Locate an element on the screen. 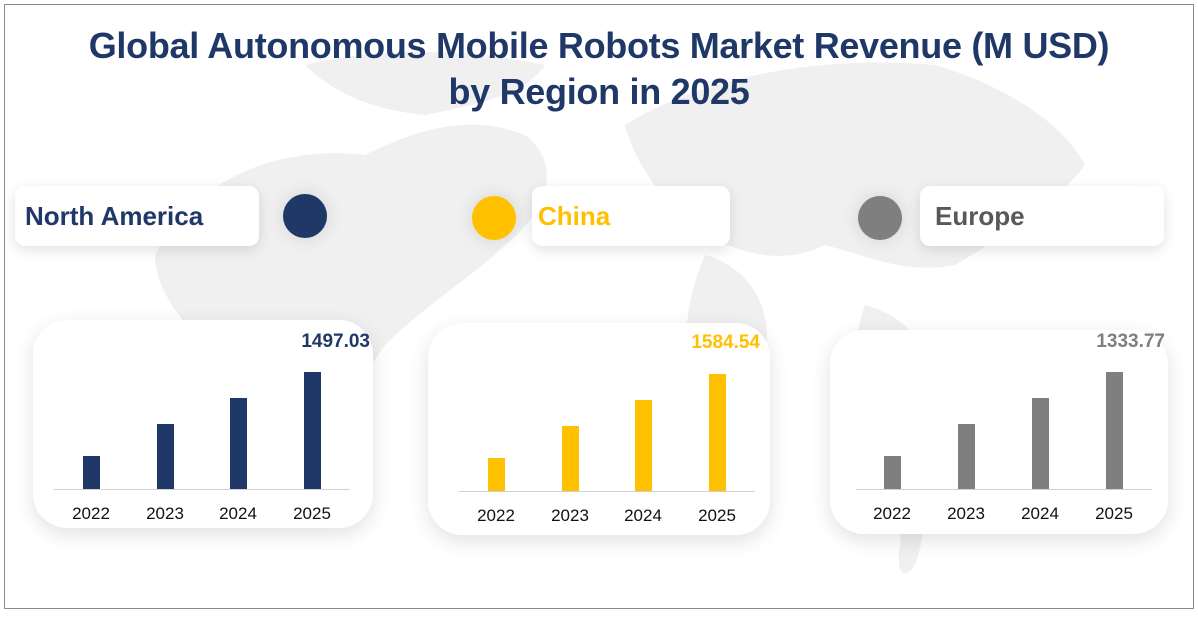 The image size is (1198, 623). region-label-north-america: North America is located at coordinates (137, 216).